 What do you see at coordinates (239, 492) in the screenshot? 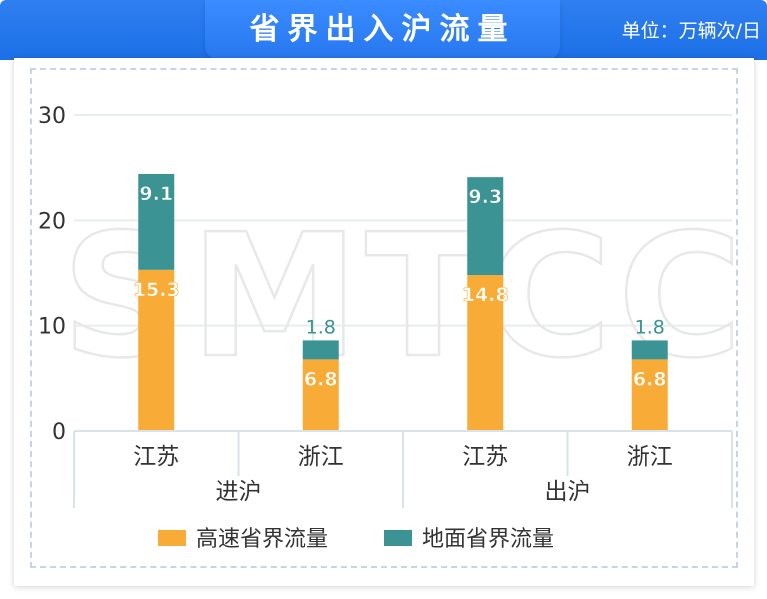
I see `x-group-label: 进沪` at bounding box center [239, 492].